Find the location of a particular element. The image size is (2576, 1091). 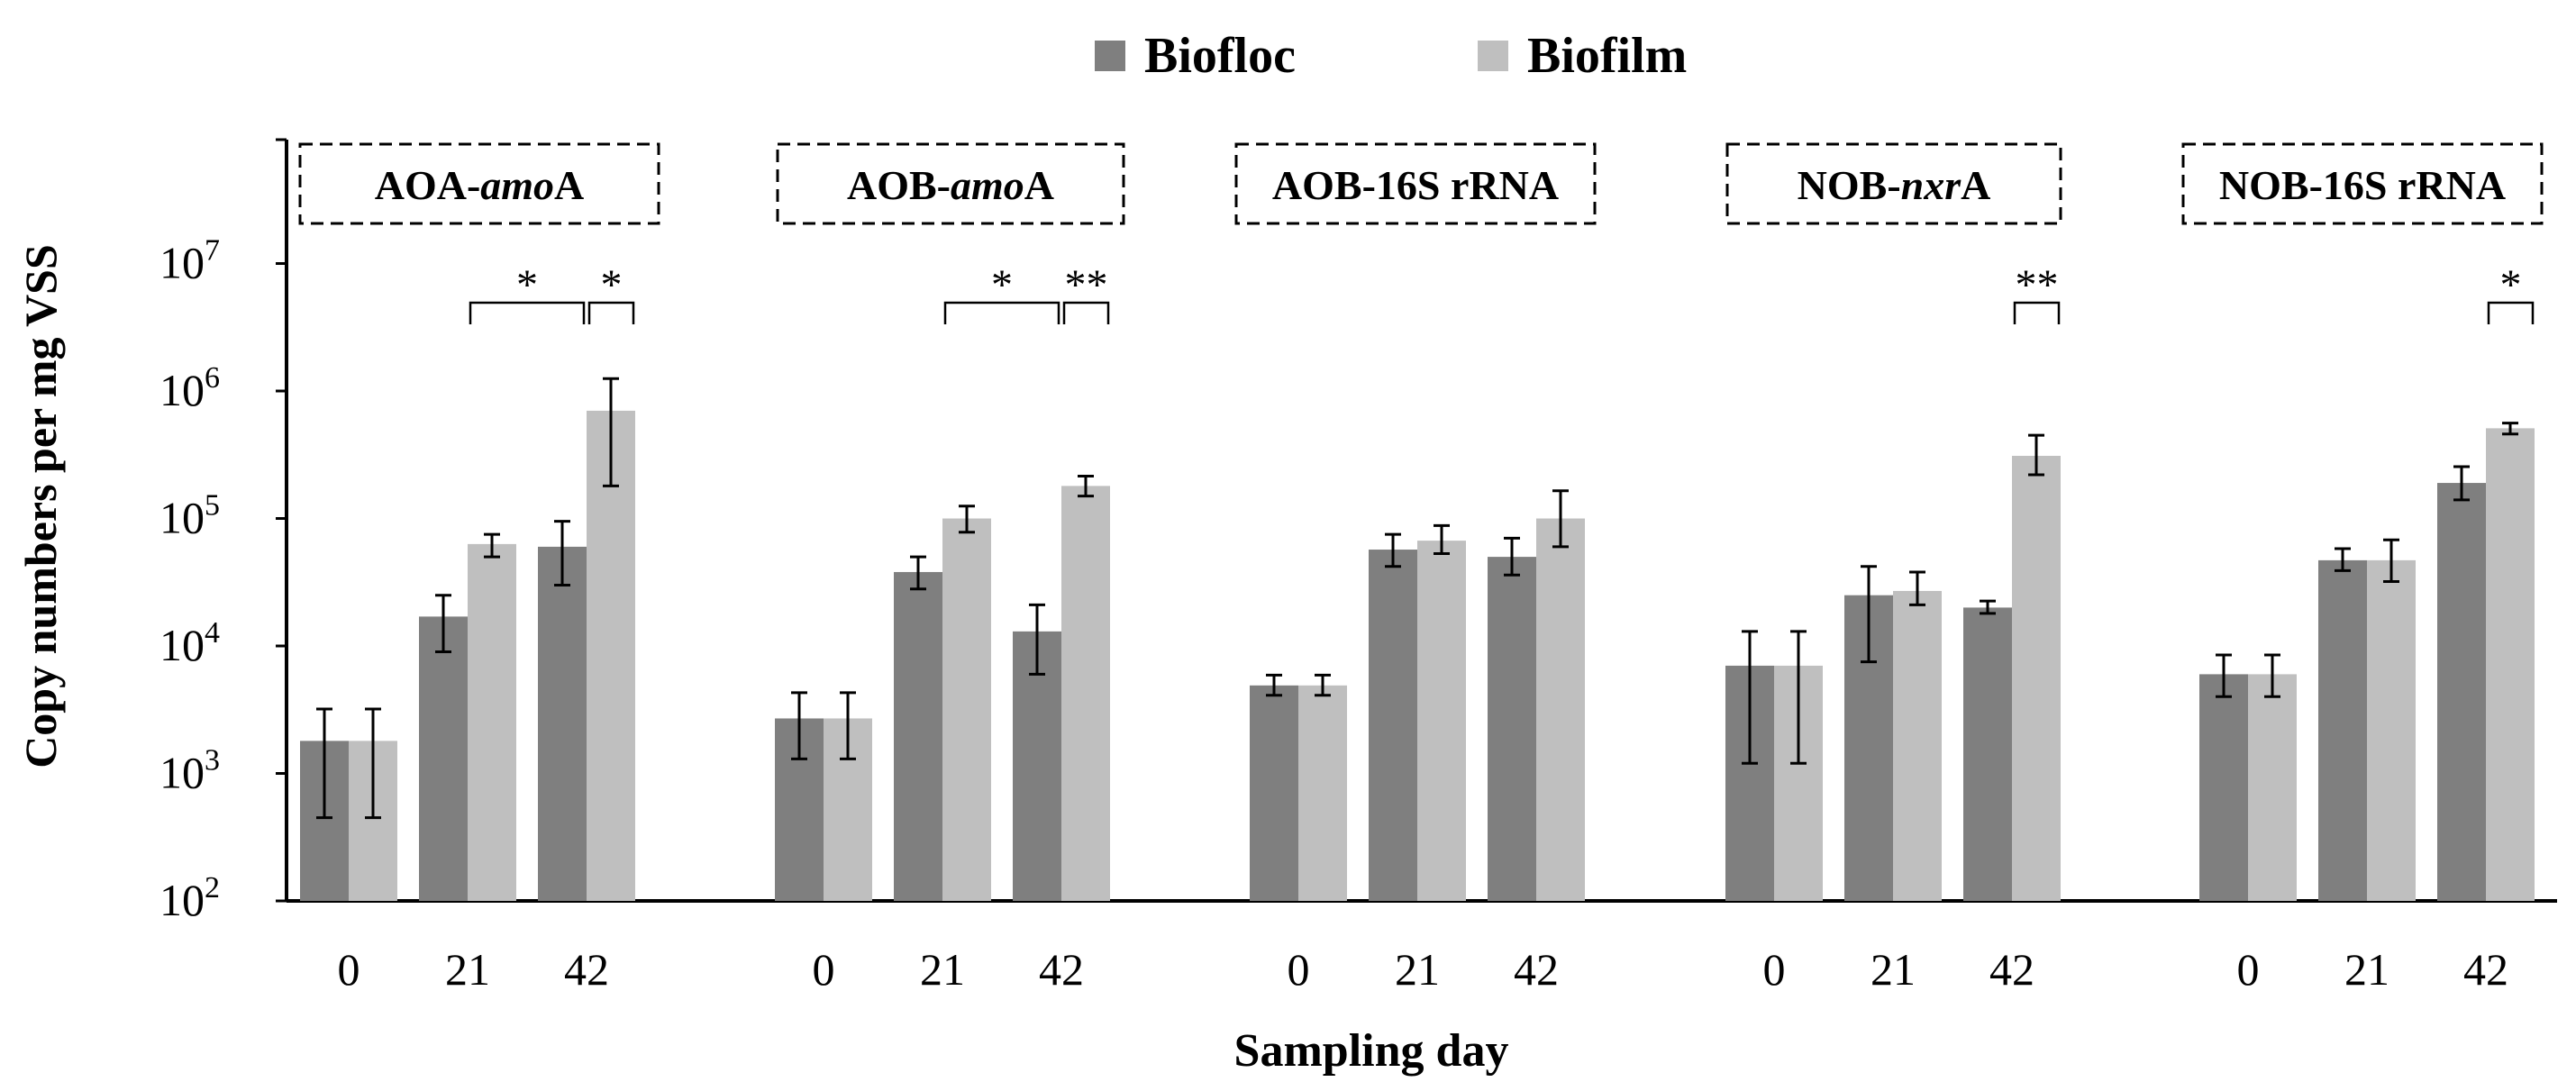

y-axis-label: Copy numbers per mg VSS is located at coordinates (40, 506).